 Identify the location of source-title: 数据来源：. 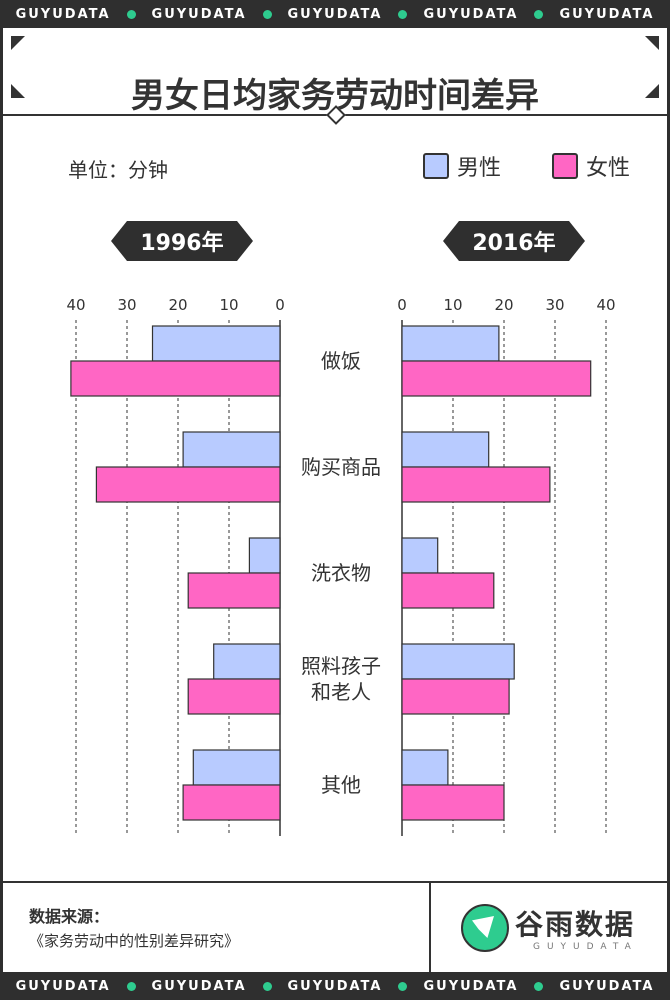
(69, 916).